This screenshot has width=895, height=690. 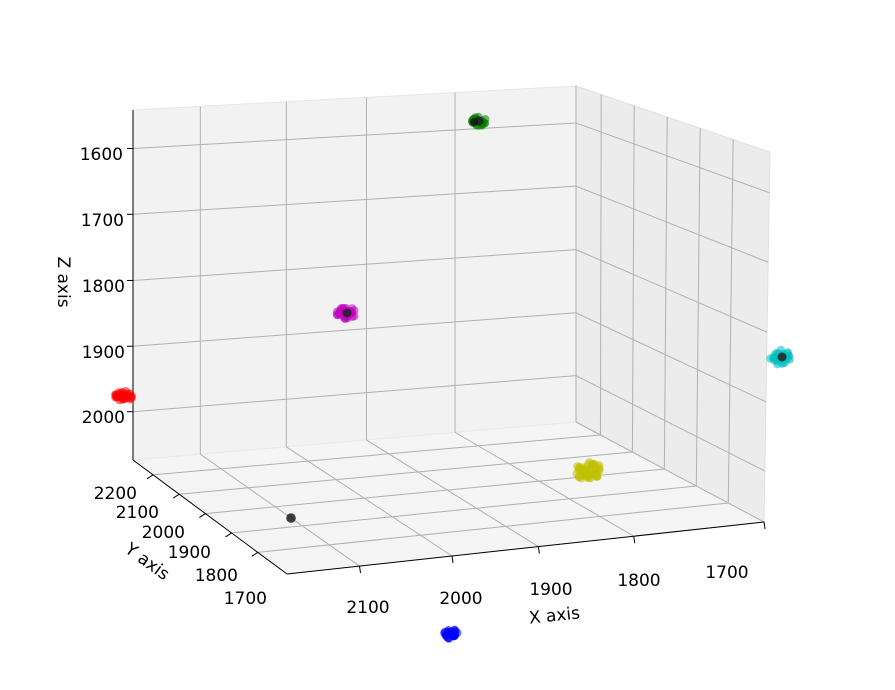 I want to click on x-tick-label: 2100, so click(x=367, y=608).